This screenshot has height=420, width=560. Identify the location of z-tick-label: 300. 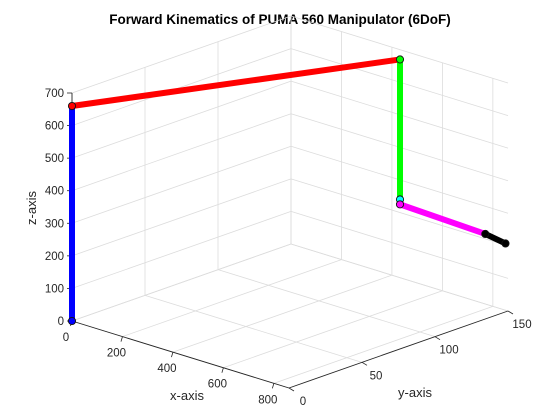
(54, 224).